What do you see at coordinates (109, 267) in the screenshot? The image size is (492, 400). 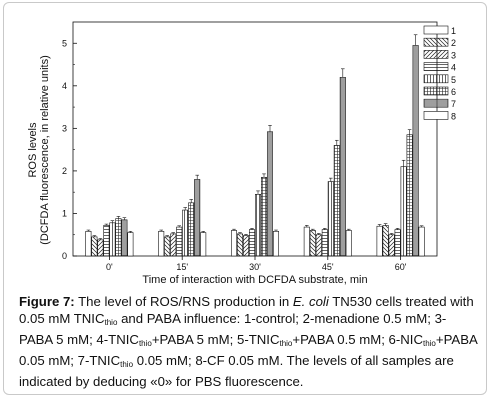 I see `x-tick-label: 0'` at bounding box center [109, 267].